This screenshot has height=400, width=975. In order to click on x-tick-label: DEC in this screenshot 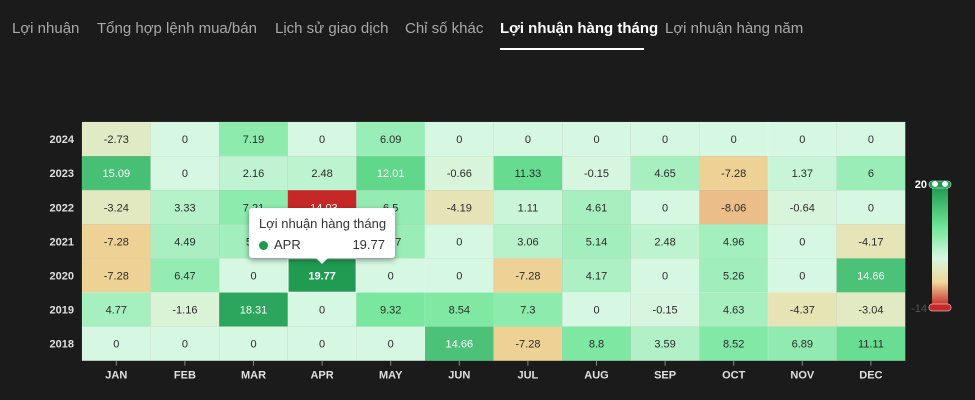, I will do `click(870, 376)`.